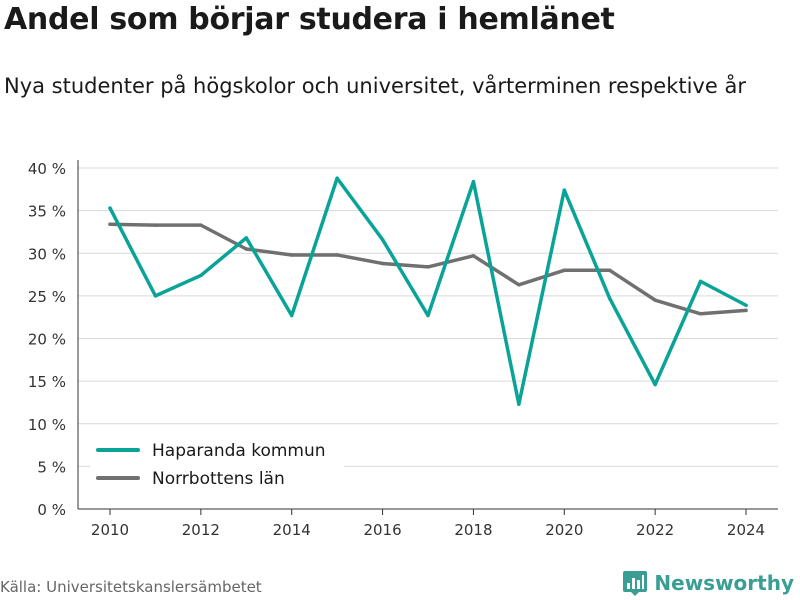  Describe the element at coordinates (47, 340) in the screenshot. I see `y-tick-label: 20 %` at that location.